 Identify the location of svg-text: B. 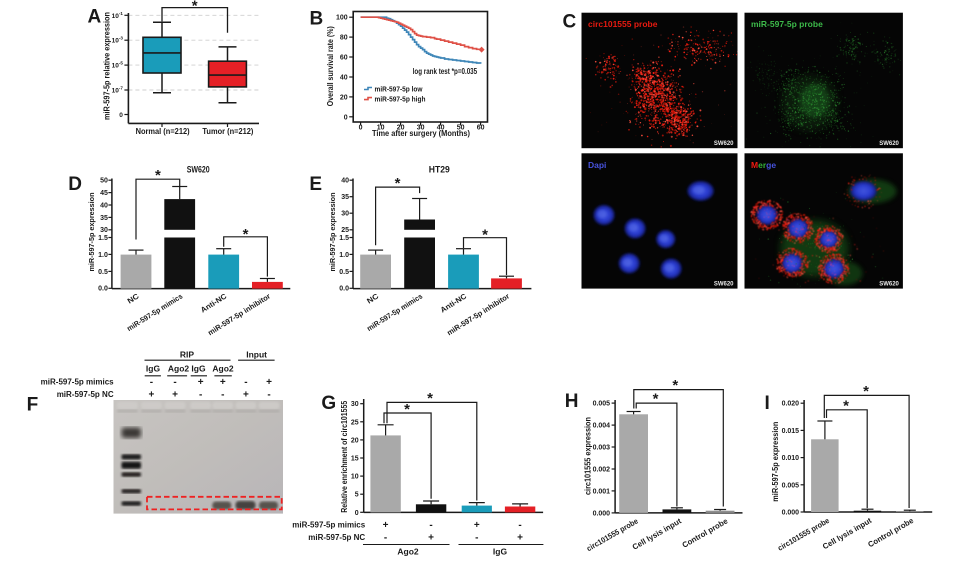
(317, 19).